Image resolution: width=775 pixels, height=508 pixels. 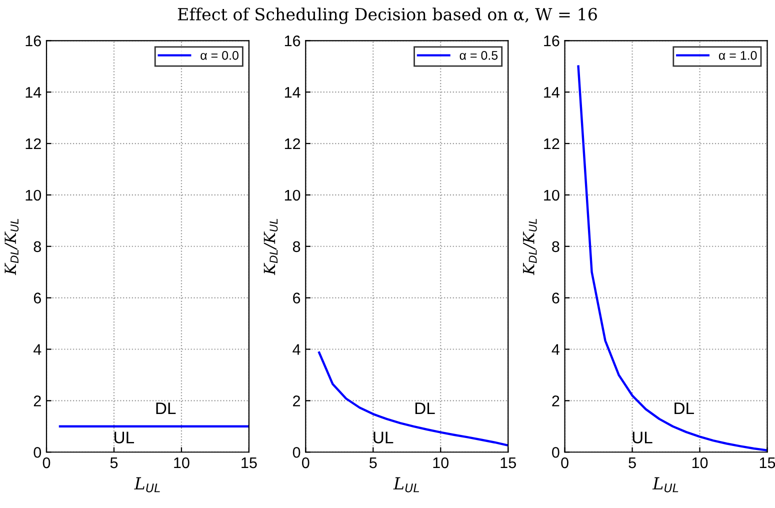 I want to click on legend-label: α = 0.5, so click(x=479, y=55).